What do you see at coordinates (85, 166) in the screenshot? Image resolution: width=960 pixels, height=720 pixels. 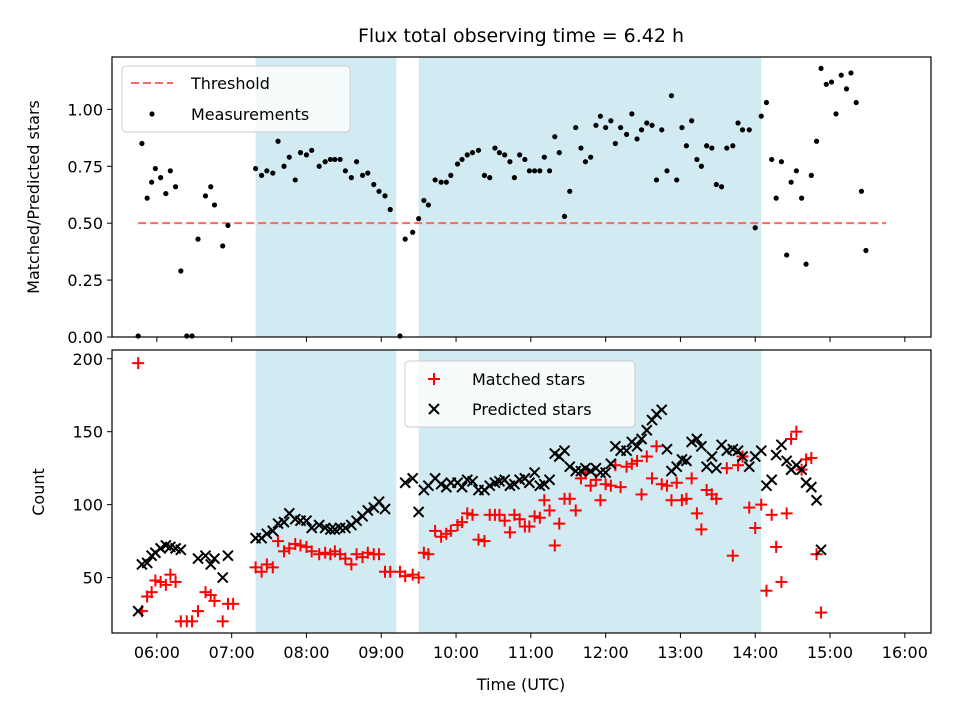 I see `y-tick-label: 0.75` at bounding box center [85, 166].